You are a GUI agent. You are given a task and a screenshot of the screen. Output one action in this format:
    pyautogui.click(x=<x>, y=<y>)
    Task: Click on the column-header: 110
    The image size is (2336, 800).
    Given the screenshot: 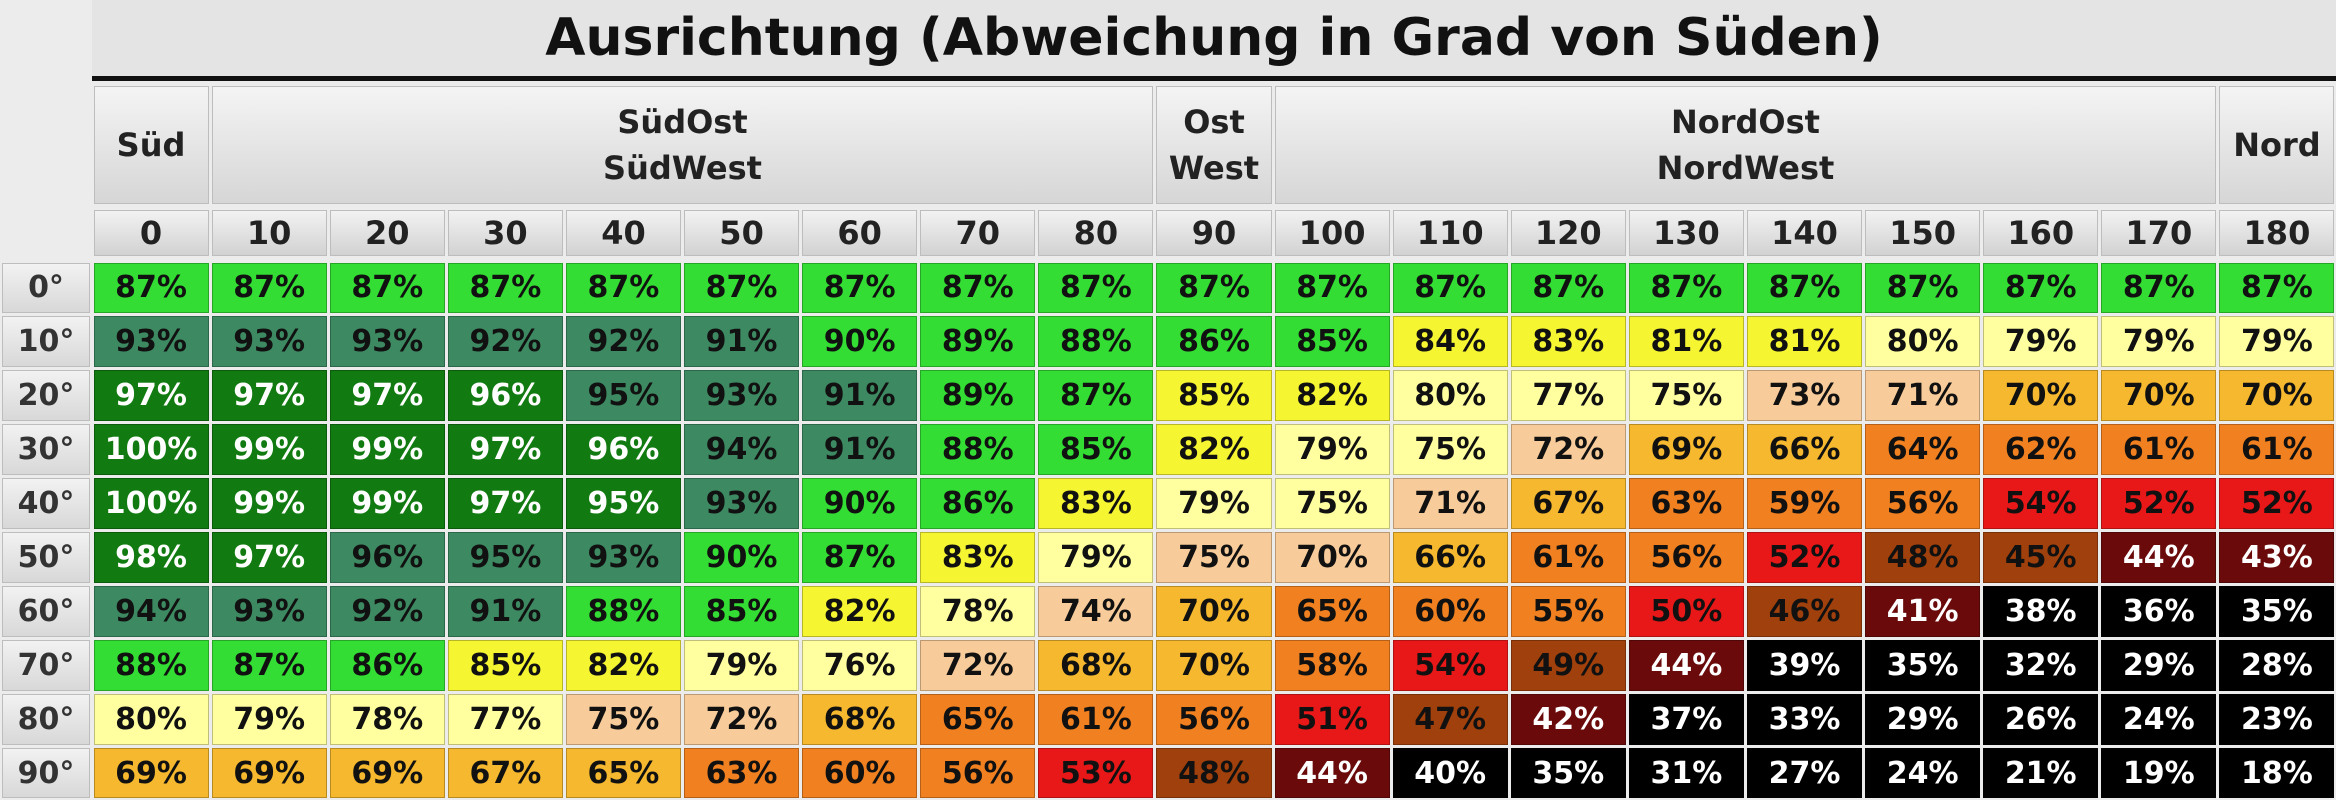 What is the action you would take?
    pyautogui.click(x=1450, y=233)
    